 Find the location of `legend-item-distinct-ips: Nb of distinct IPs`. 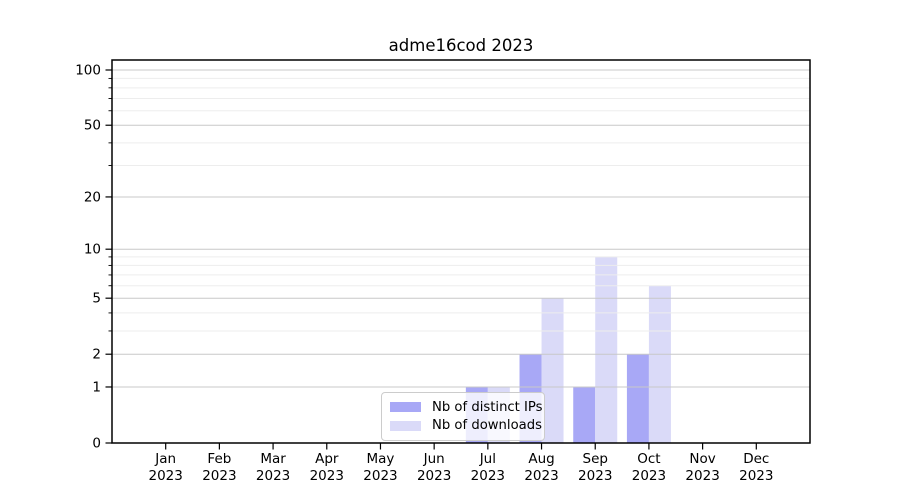

legend-item-distinct-ips: Nb of distinct IPs is located at coordinates (466, 407).